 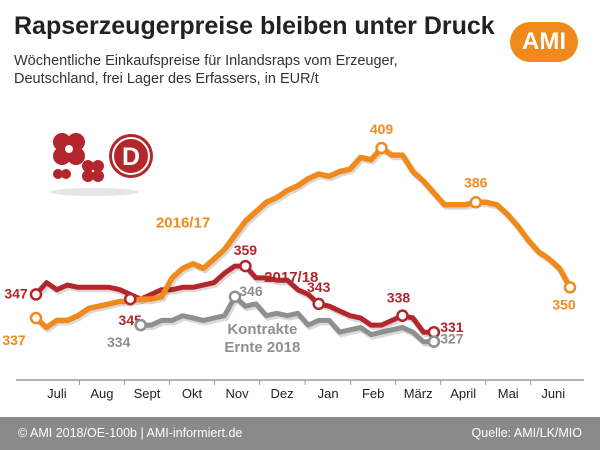 What do you see at coordinates (192, 393) in the screenshot?
I see `x-tick-label: Okt` at bounding box center [192, 393].